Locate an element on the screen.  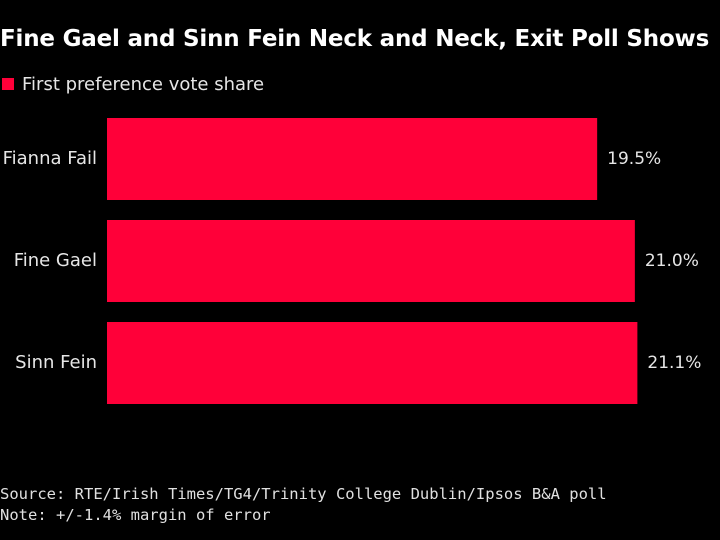
value-label: 19.5% is located at coordinates (634, 159).